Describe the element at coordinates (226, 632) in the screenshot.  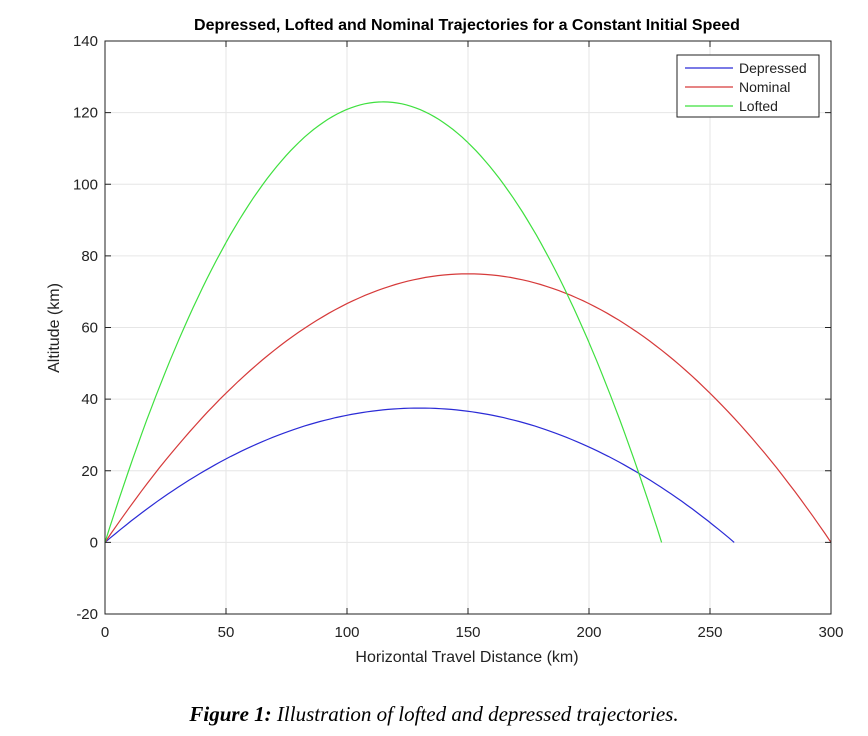
I see `x-tick-label: 50` at that location.